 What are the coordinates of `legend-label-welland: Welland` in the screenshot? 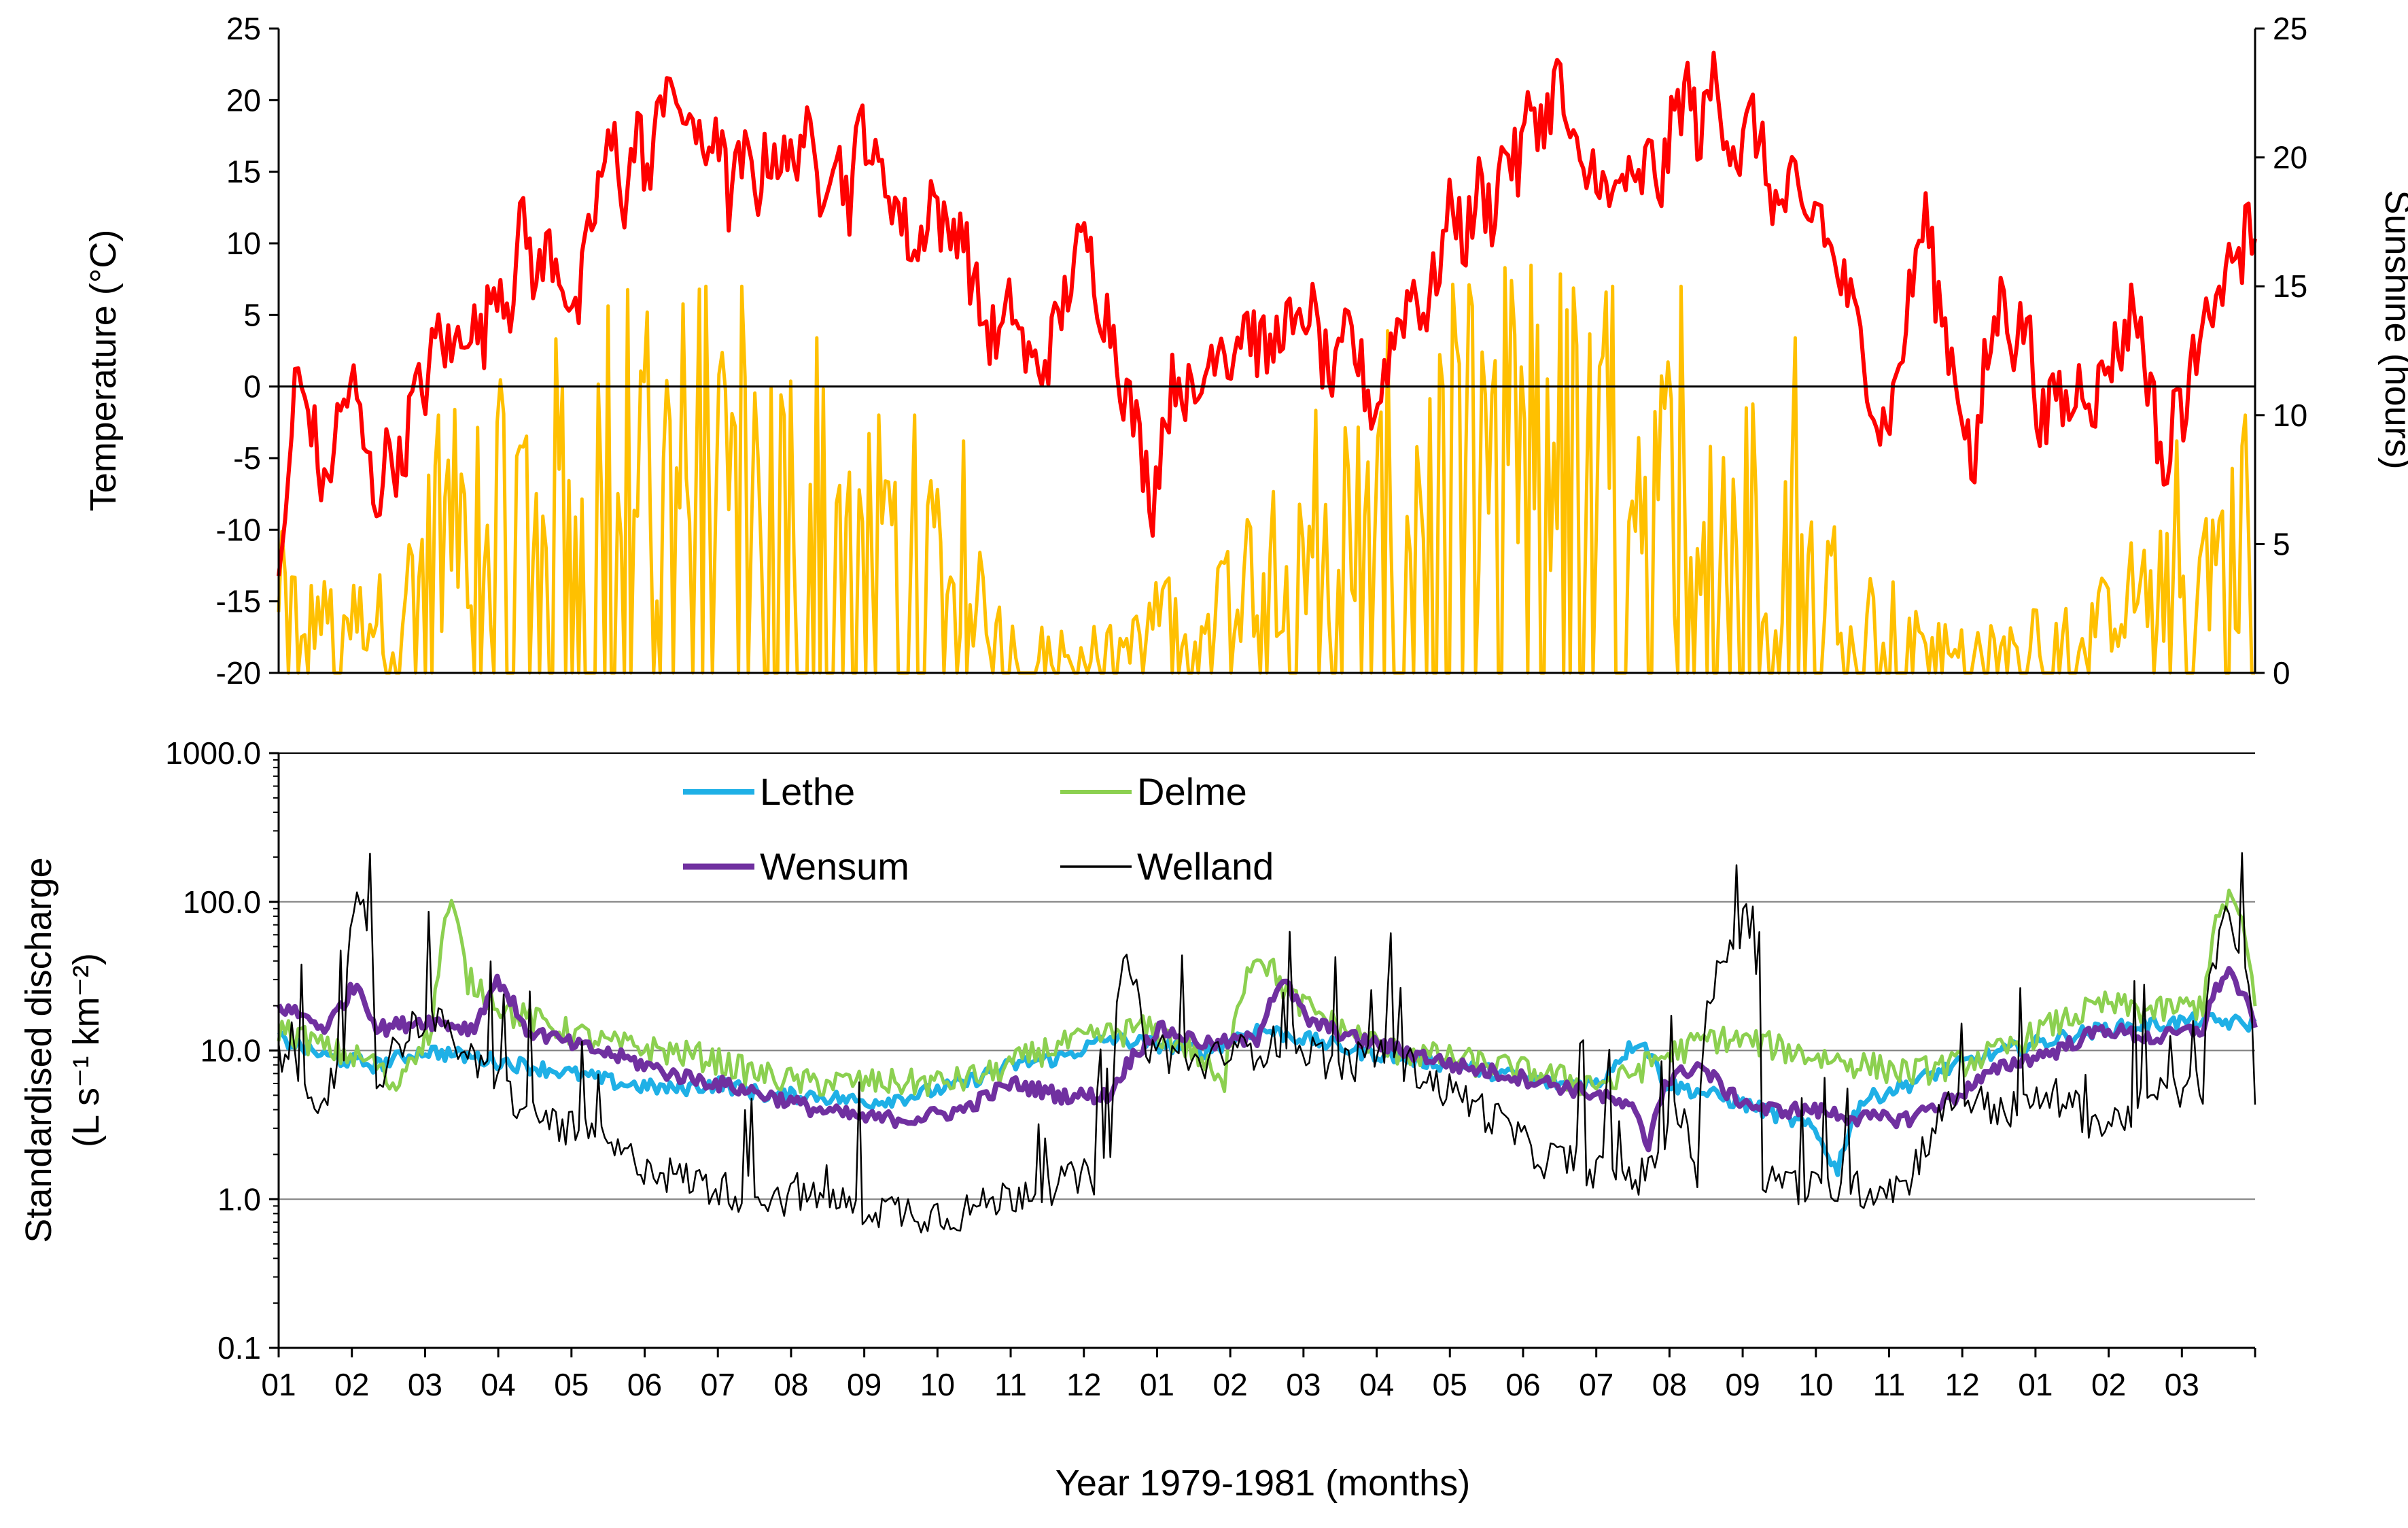 It's located at (1205, 866).